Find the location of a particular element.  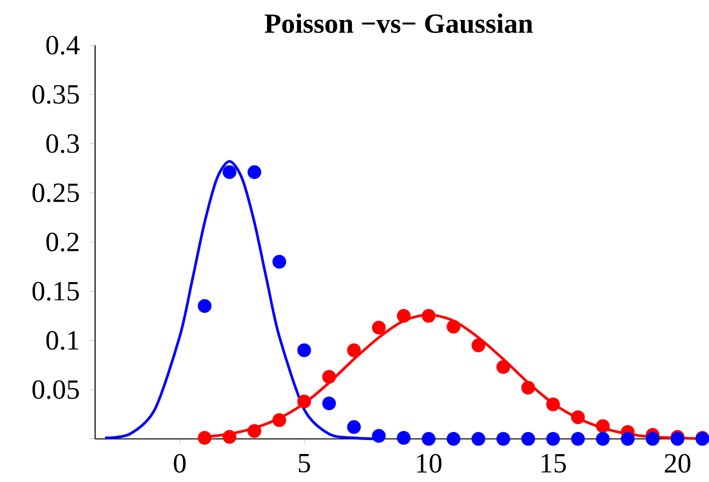

y-tick-label: 0.05 is located at coordinates (55, 390).